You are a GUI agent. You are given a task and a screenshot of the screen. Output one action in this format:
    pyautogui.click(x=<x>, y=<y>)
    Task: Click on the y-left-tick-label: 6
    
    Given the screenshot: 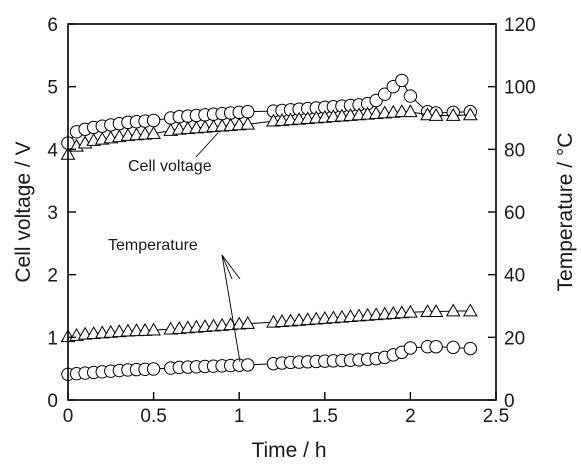 What is the action you would take?
    pyautogui.click(x=52, y=25)
    